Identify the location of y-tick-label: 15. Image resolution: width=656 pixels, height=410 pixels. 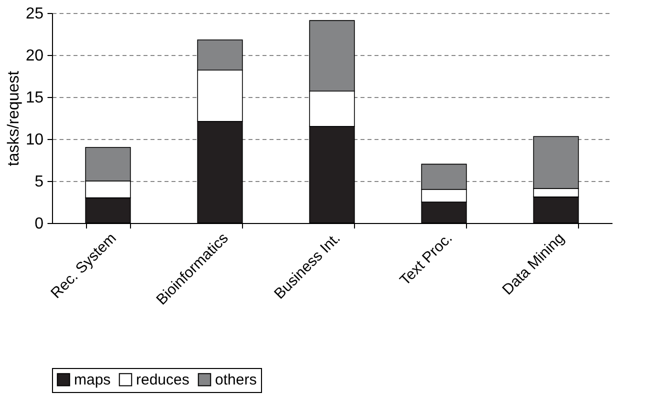
(35, 98).